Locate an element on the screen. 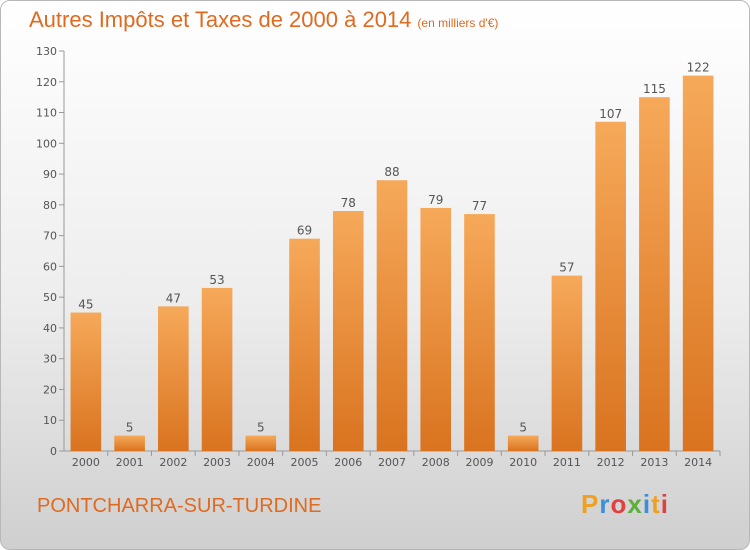  bar-2012 is located at coordinates (610, 286).